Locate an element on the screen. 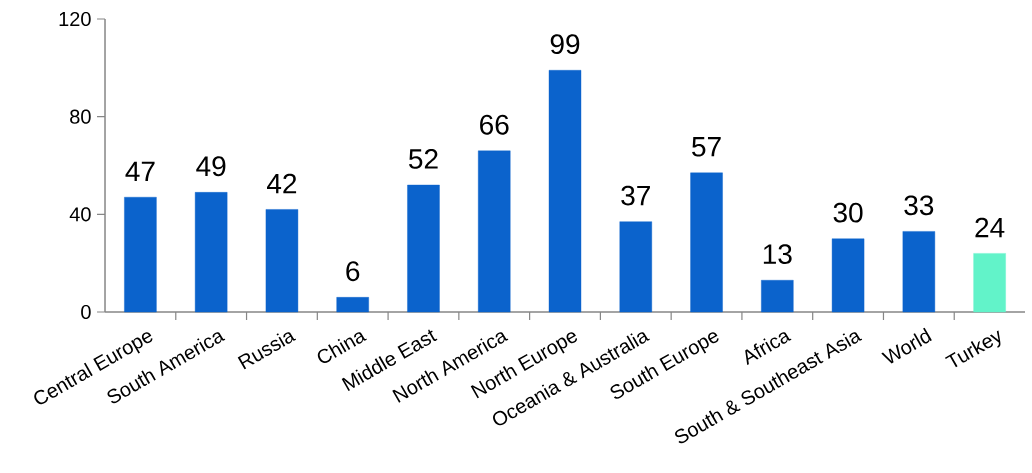 This screenshot has height=473, width=1032. data-label: 42 is located at coordinates (282, 183).